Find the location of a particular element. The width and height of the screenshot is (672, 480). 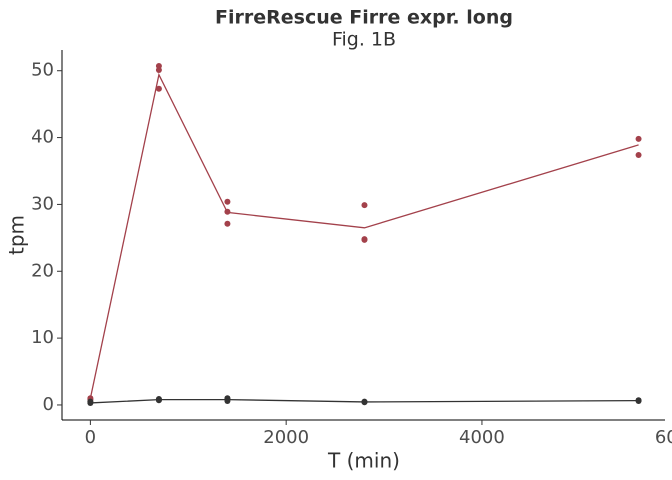

y-tick-label: 50 is located at coordinates (42, 70).